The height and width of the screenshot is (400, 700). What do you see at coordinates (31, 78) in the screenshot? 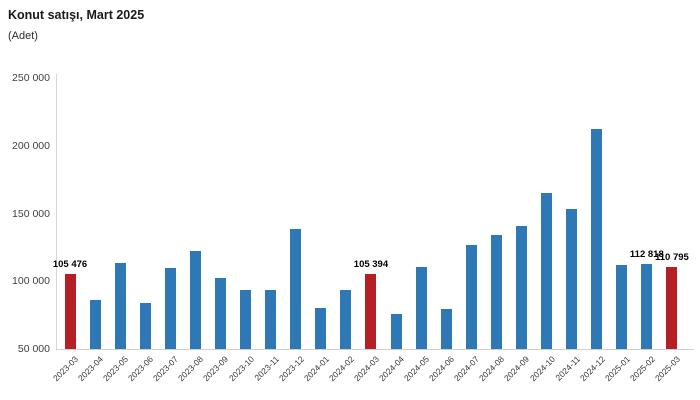
I see `y-tick-label: 250 000` at bounding box center [31, 78].